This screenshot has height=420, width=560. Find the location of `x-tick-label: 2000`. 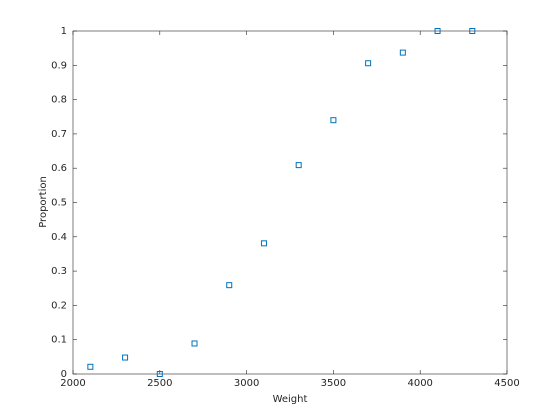

x-tick-label: 2000 is located at coordinates (72, 383).